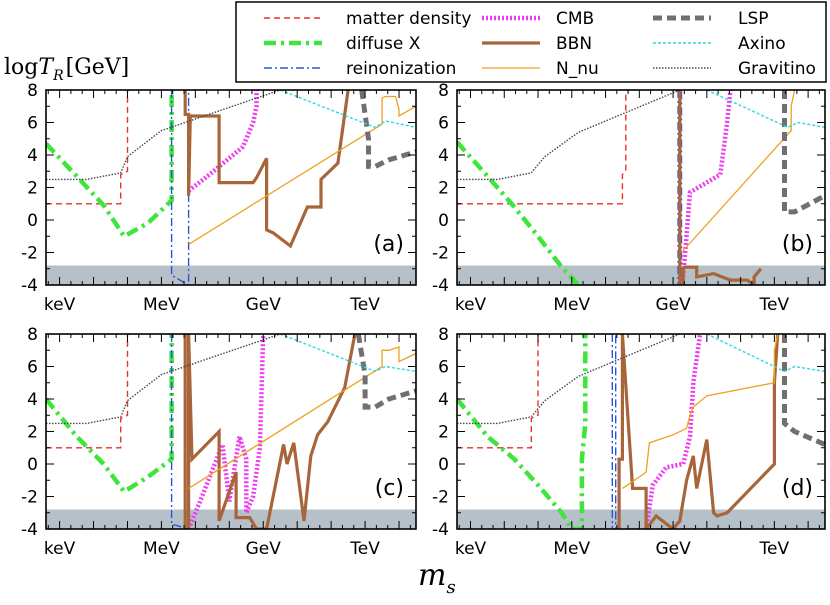 This screenshot has width=830, height=605. I want to click on panel-label: (c), so click(389, 488).